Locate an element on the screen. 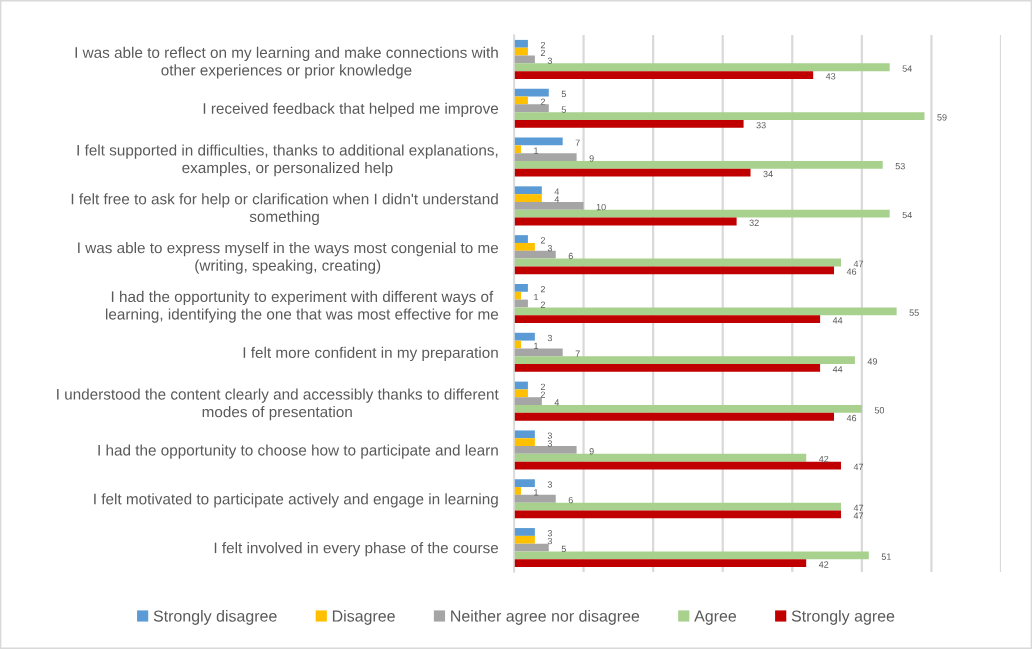 This screenshot has height=649, width=1032. data-label: 42 is located at coordinates (823, 564).